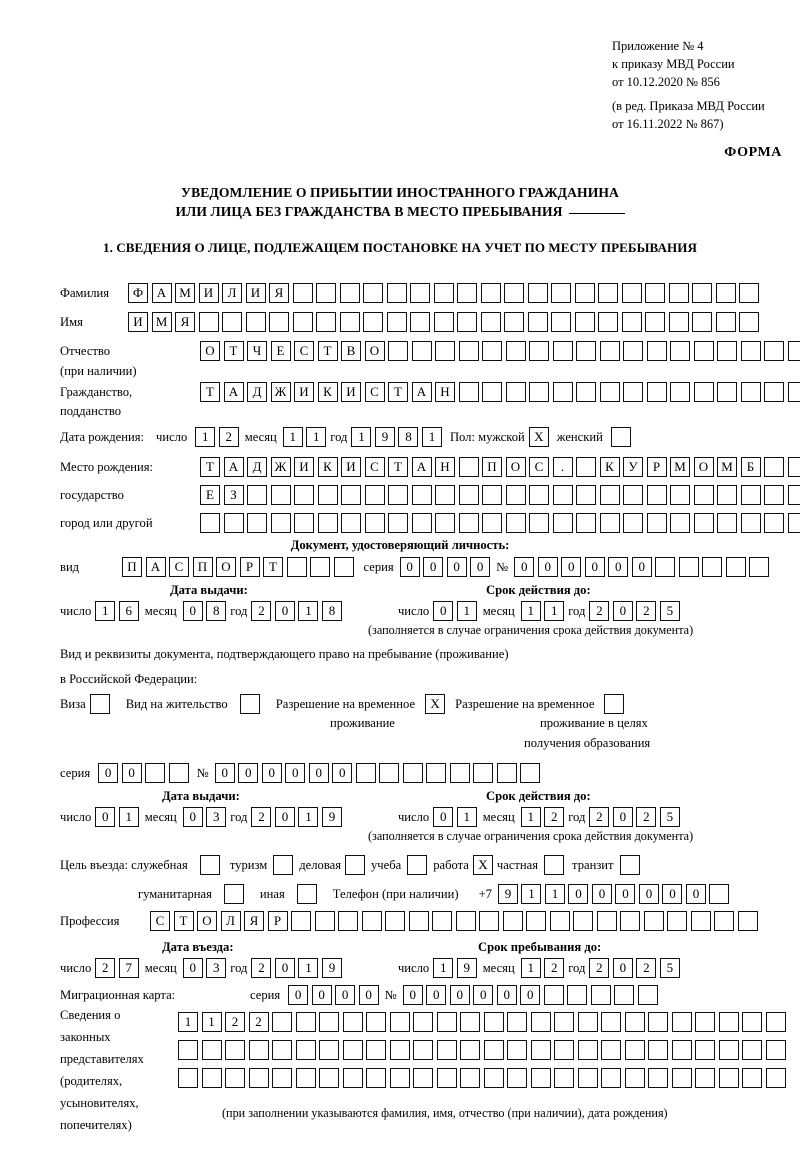  Describe the element at coordinates (255, 293) in the screenshot. I see `form-cell: И` at that location.